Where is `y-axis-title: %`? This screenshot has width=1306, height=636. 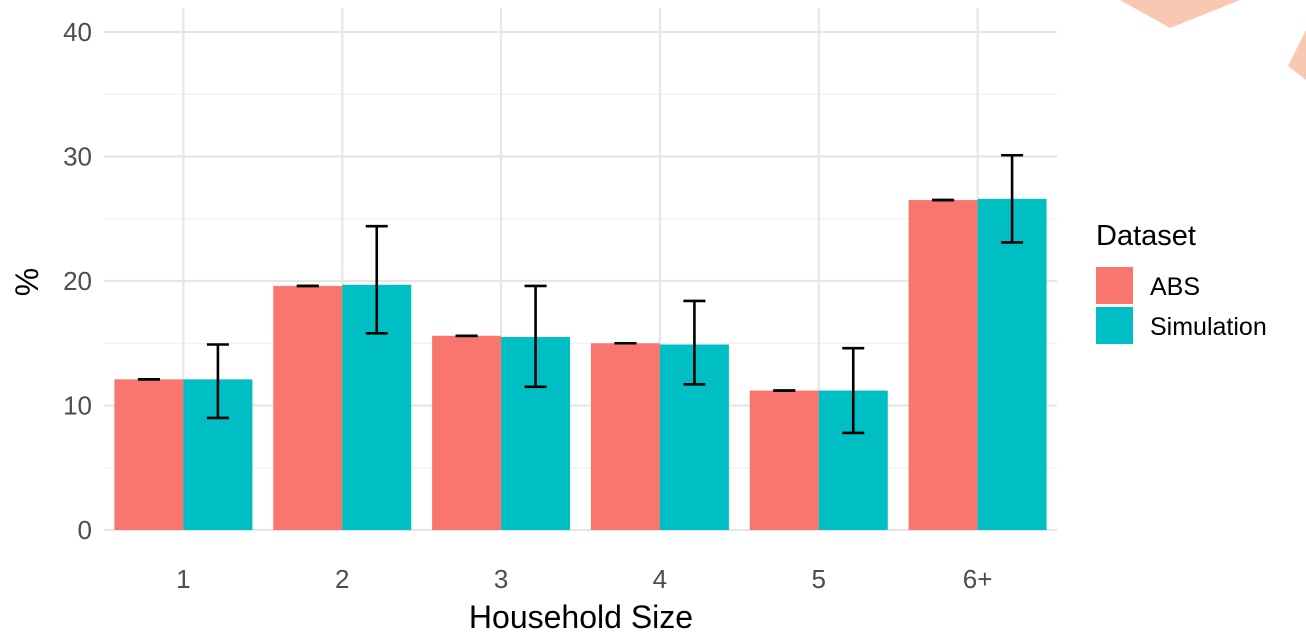 y-axis-title: % is located at coordinates (27, 282).